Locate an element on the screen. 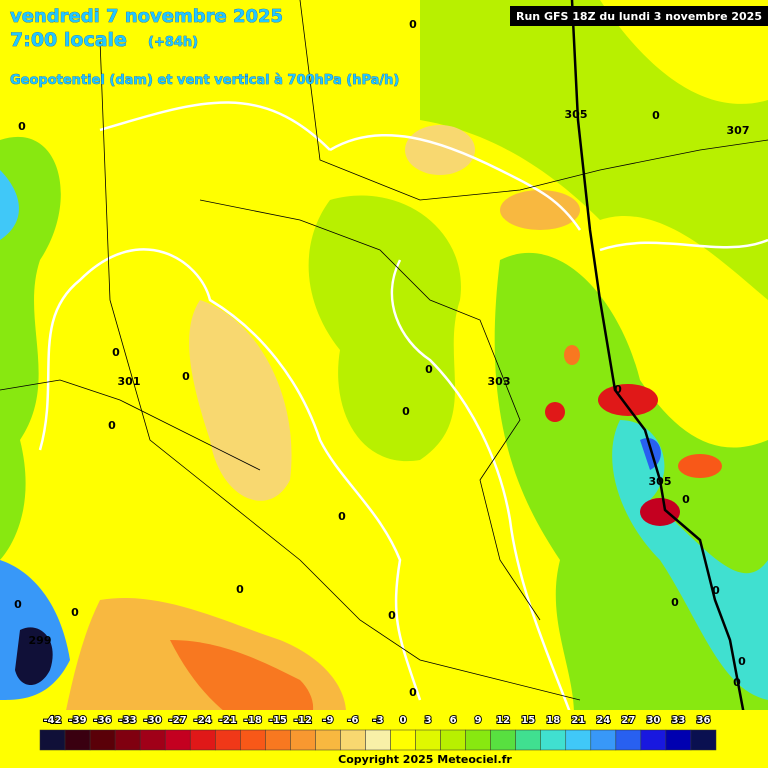  colorbar-label: -24 is located at coordinates (203, 720).